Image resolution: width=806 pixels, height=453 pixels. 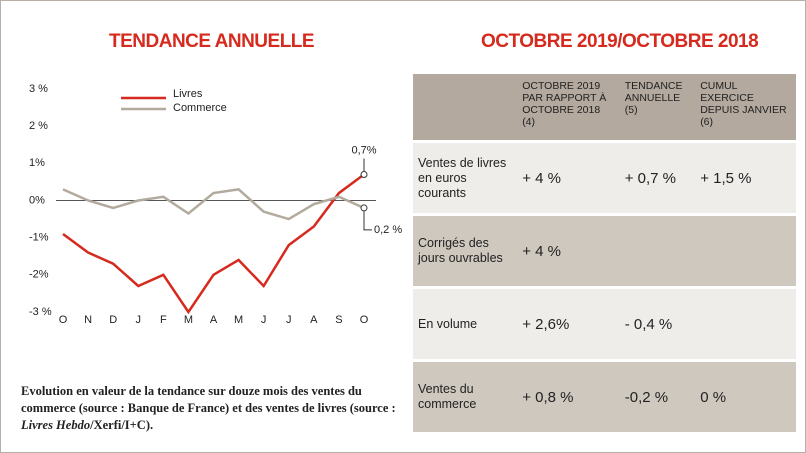 I want to click on table-title: OCTOBRE 2019/OCTOBRE 2018, so click(x=620, y=41).